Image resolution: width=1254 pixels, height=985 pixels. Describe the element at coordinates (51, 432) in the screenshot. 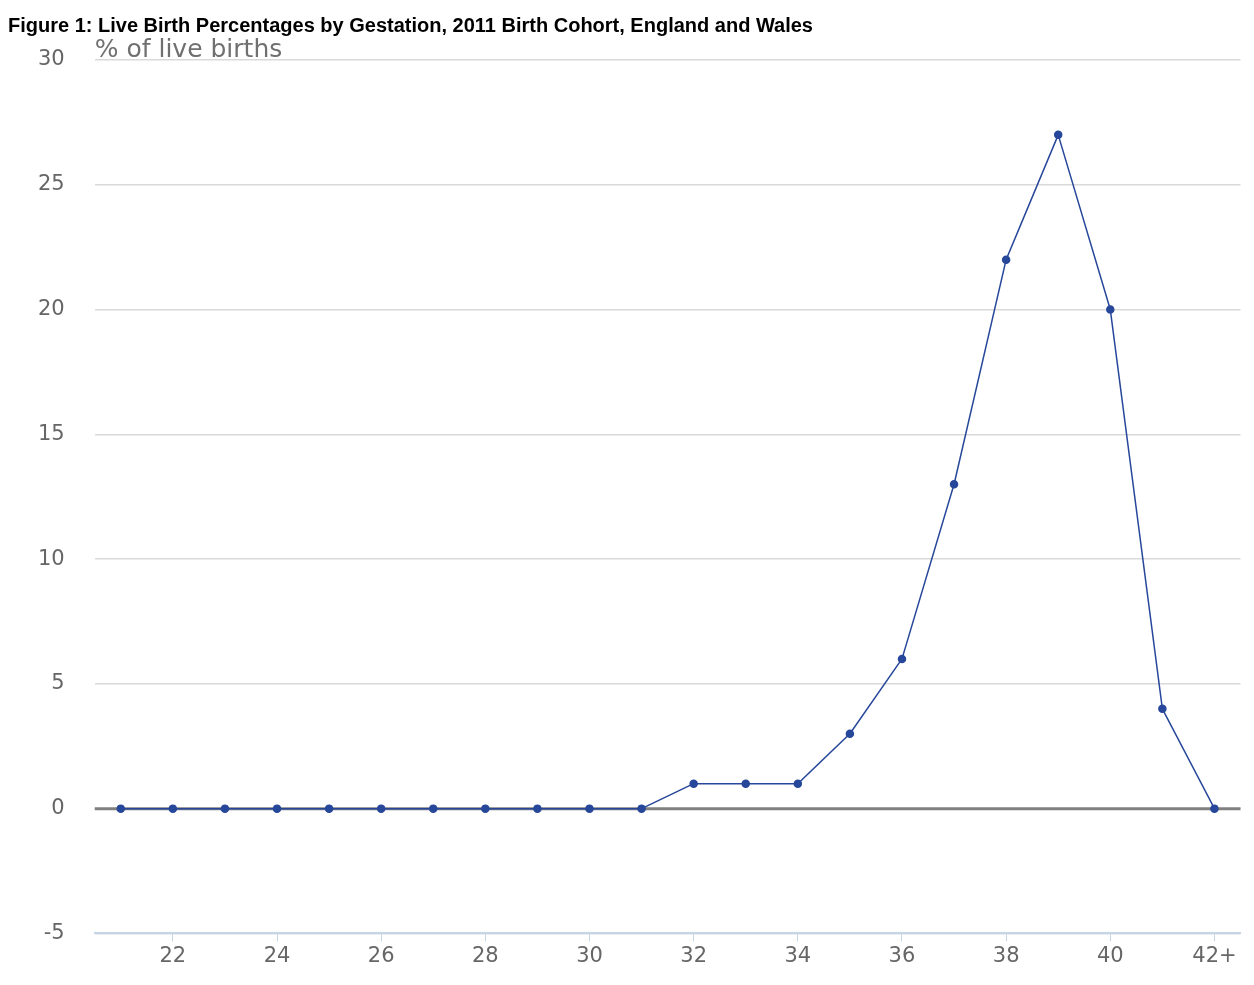

I see `y-tick-label: 15` at that location.